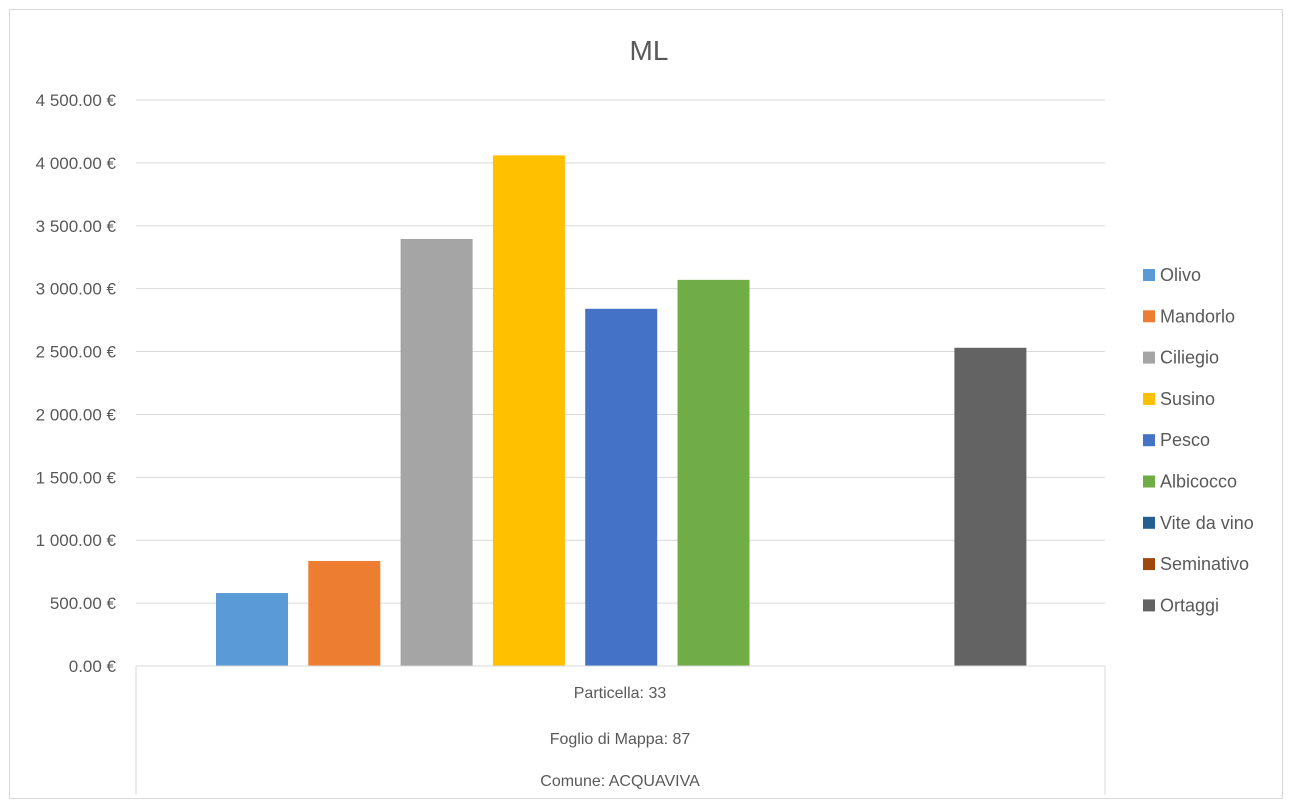 The height and width of the screenshot is (801, 1292). Describe the element at coordinates (76, 163) in the screenshot. I see `y-tick-label: 4 000.00 €` at that location.